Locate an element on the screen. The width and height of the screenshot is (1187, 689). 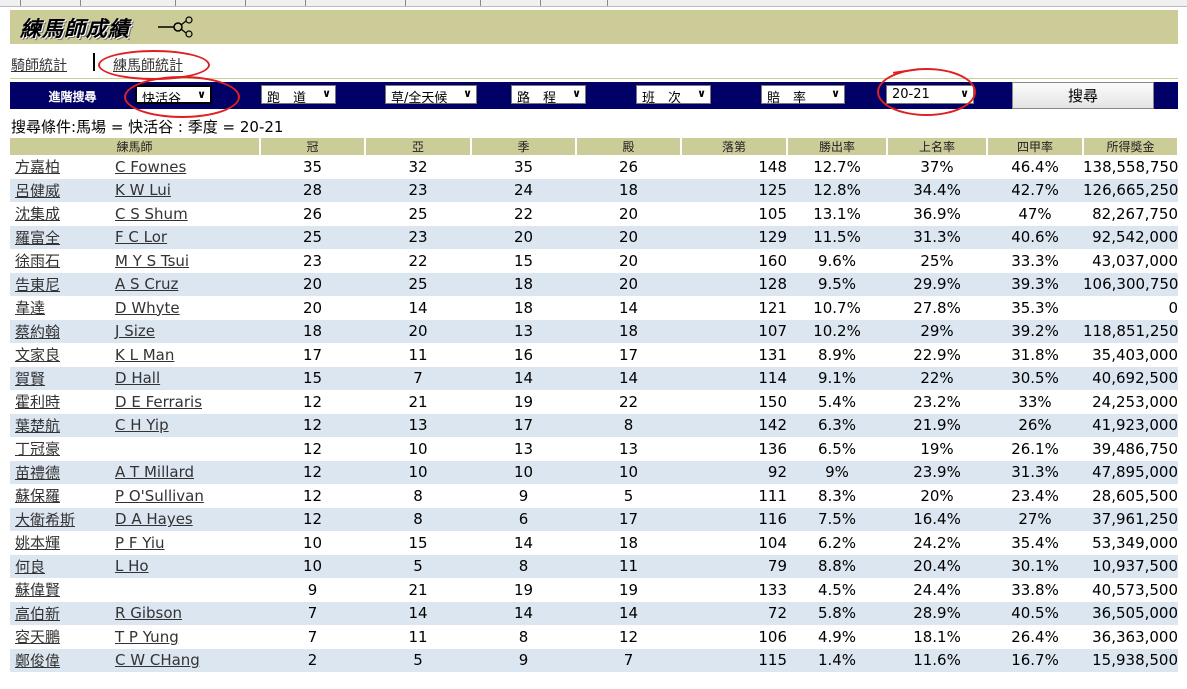
trainer-en-link: A T Millard is located at coordinates (155, 472).